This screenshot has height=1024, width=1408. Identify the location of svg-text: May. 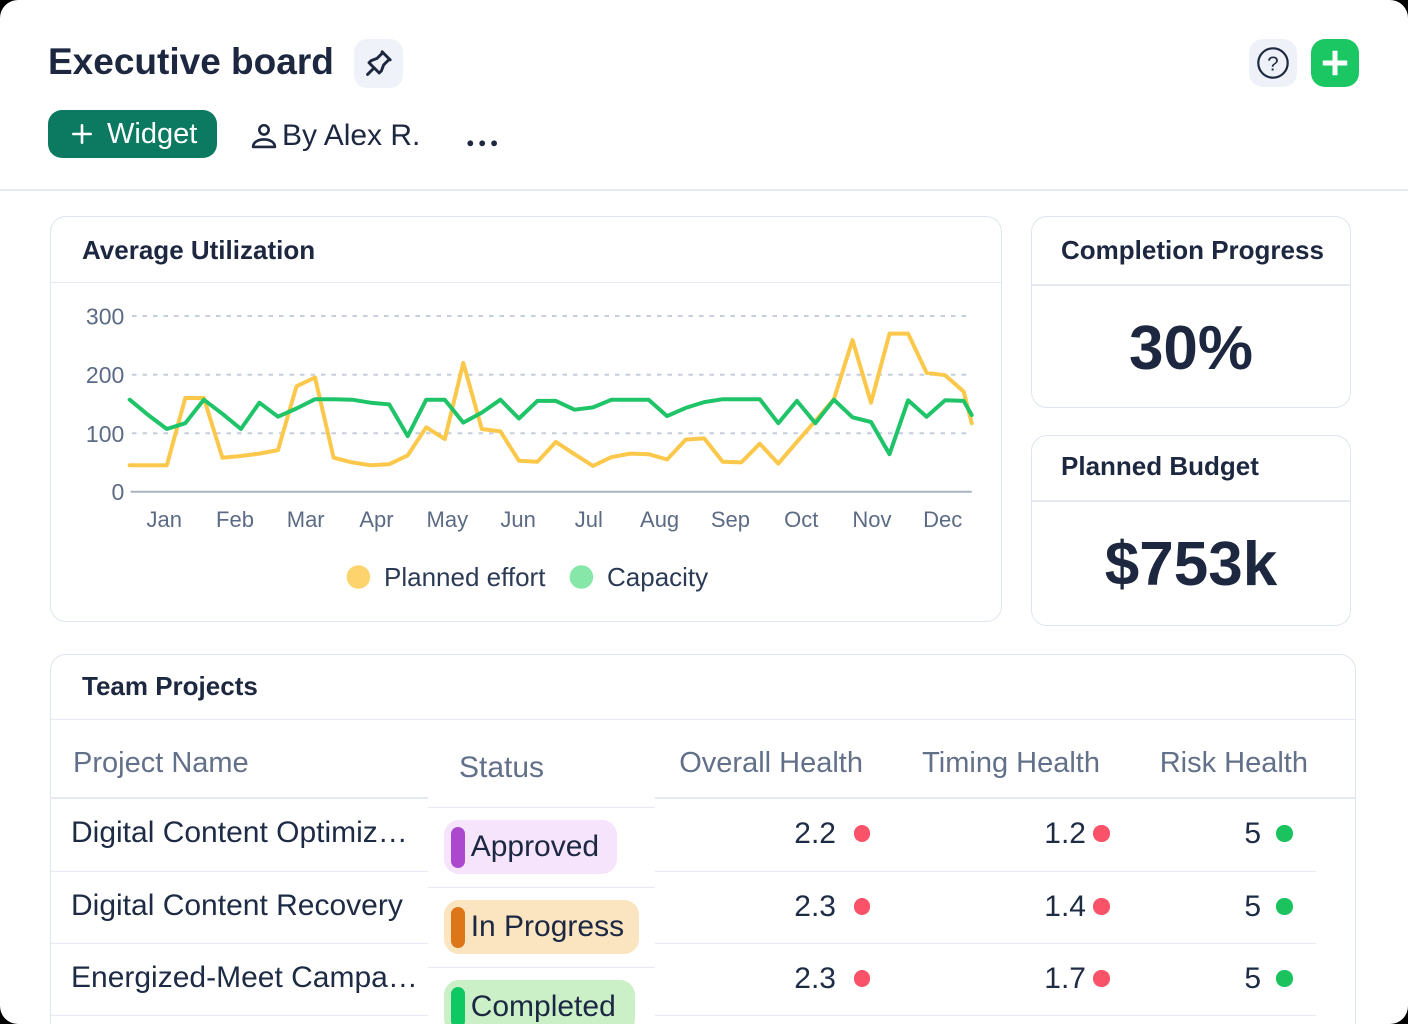
(448, 519).